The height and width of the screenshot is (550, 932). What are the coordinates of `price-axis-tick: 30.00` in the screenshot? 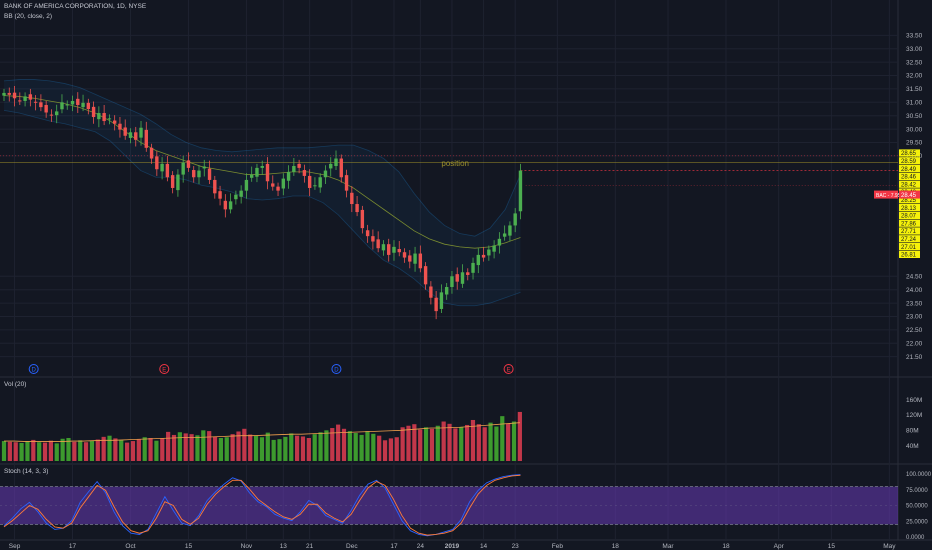 It's located at (914, 129).